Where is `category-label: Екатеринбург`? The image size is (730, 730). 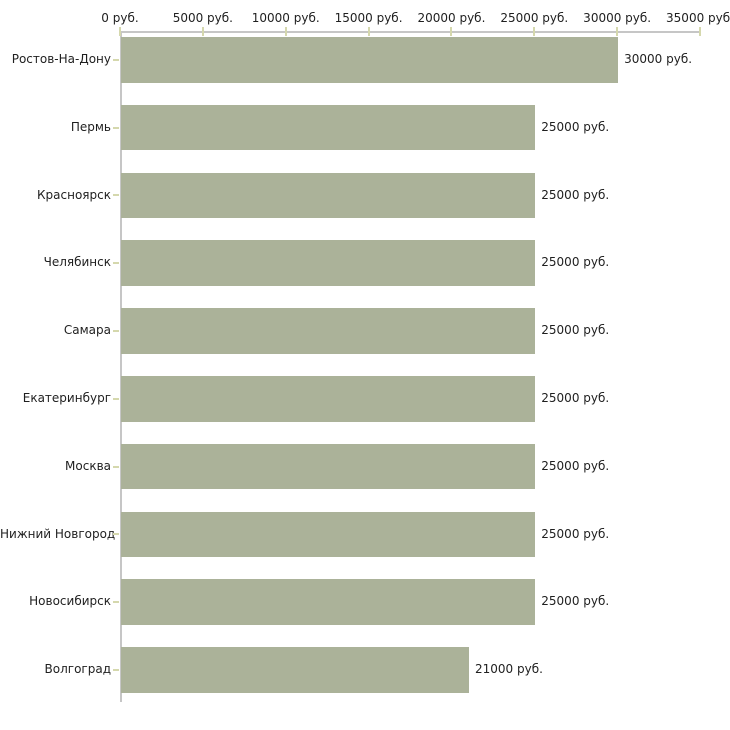
category-label: Екатеринбург is located at coordinates (66, 398).